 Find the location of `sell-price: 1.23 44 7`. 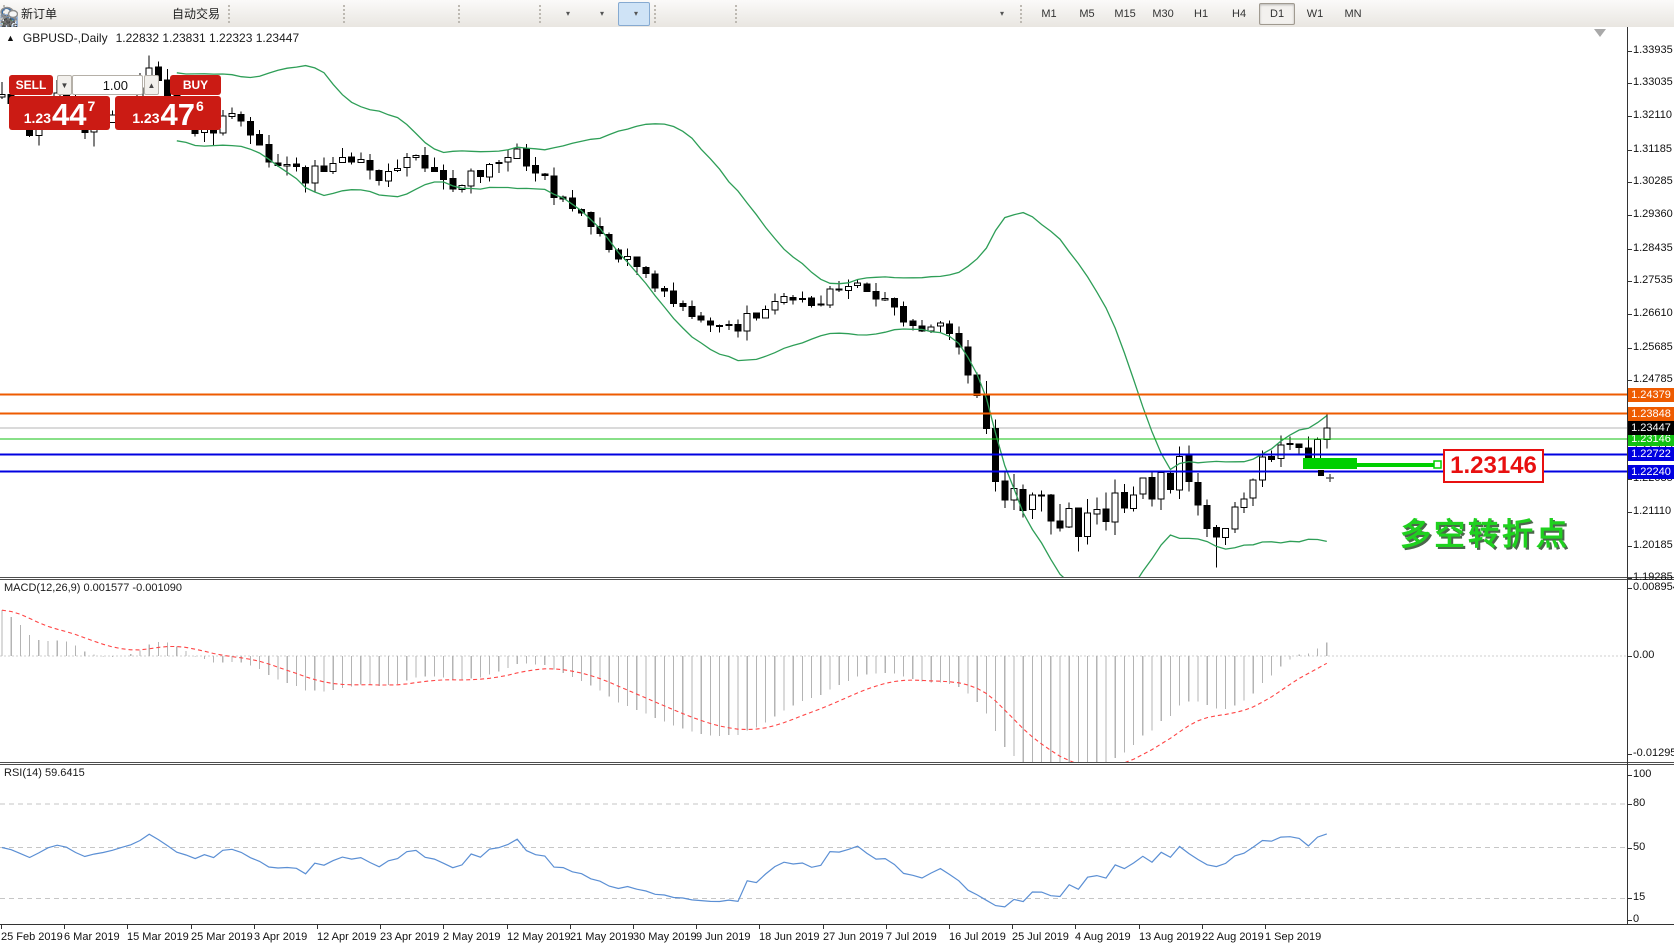

sell-price: 1.23 44 7 is located at coordinates (59, 113).